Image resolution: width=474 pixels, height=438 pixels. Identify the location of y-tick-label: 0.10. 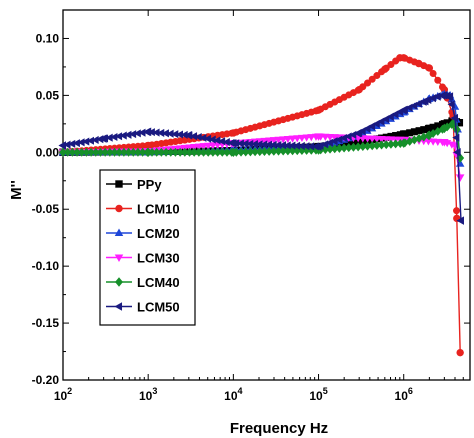
(48, 38).